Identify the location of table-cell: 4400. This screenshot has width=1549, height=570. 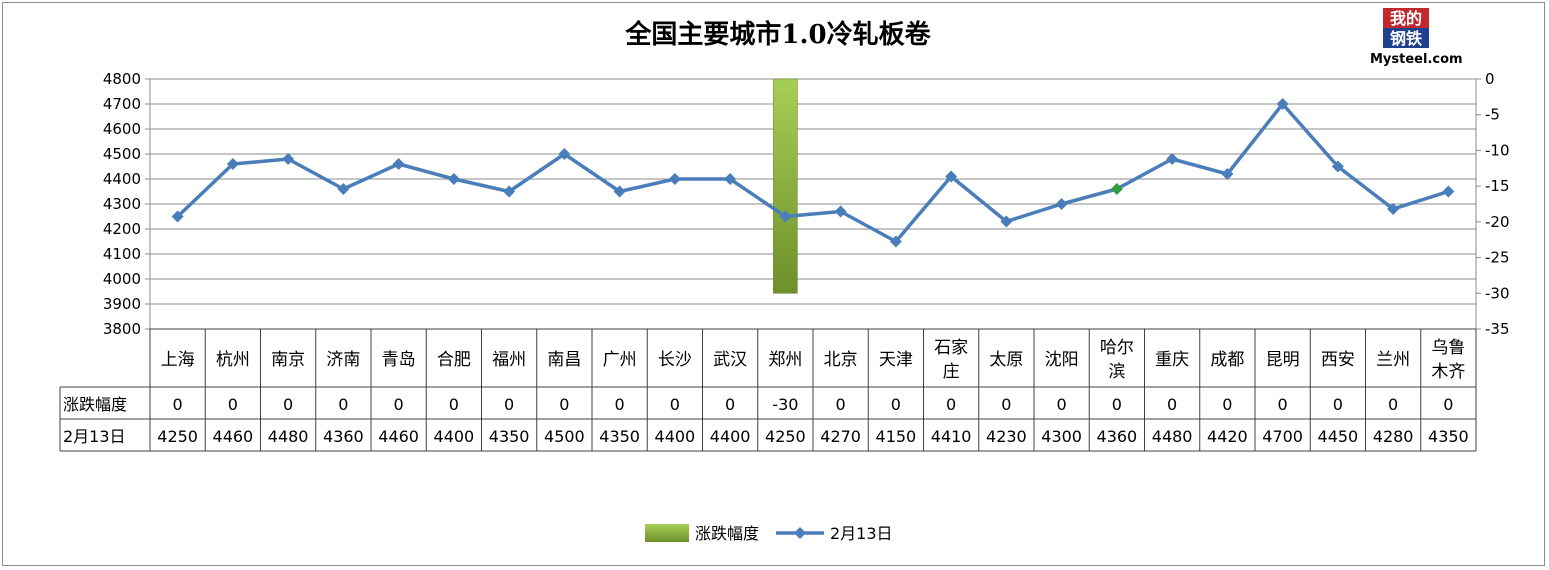
(730, 436).